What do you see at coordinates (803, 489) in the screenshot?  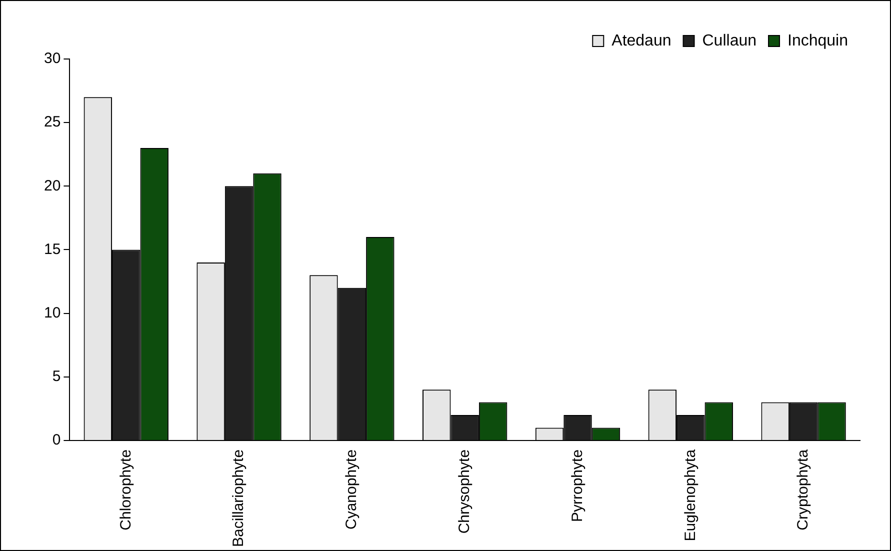 I see `x-tick-label: Cryptophyta` at bounding box center [803, 489].